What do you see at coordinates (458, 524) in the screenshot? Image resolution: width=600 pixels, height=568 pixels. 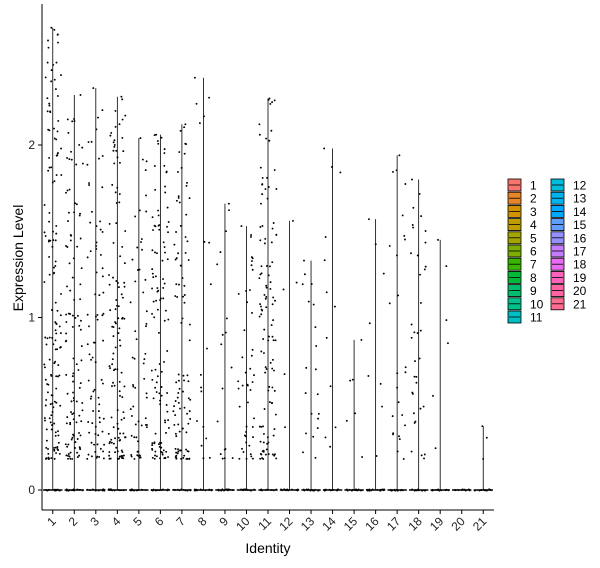 I see `x-tick-label: 20` at bounding box center [458, 524].